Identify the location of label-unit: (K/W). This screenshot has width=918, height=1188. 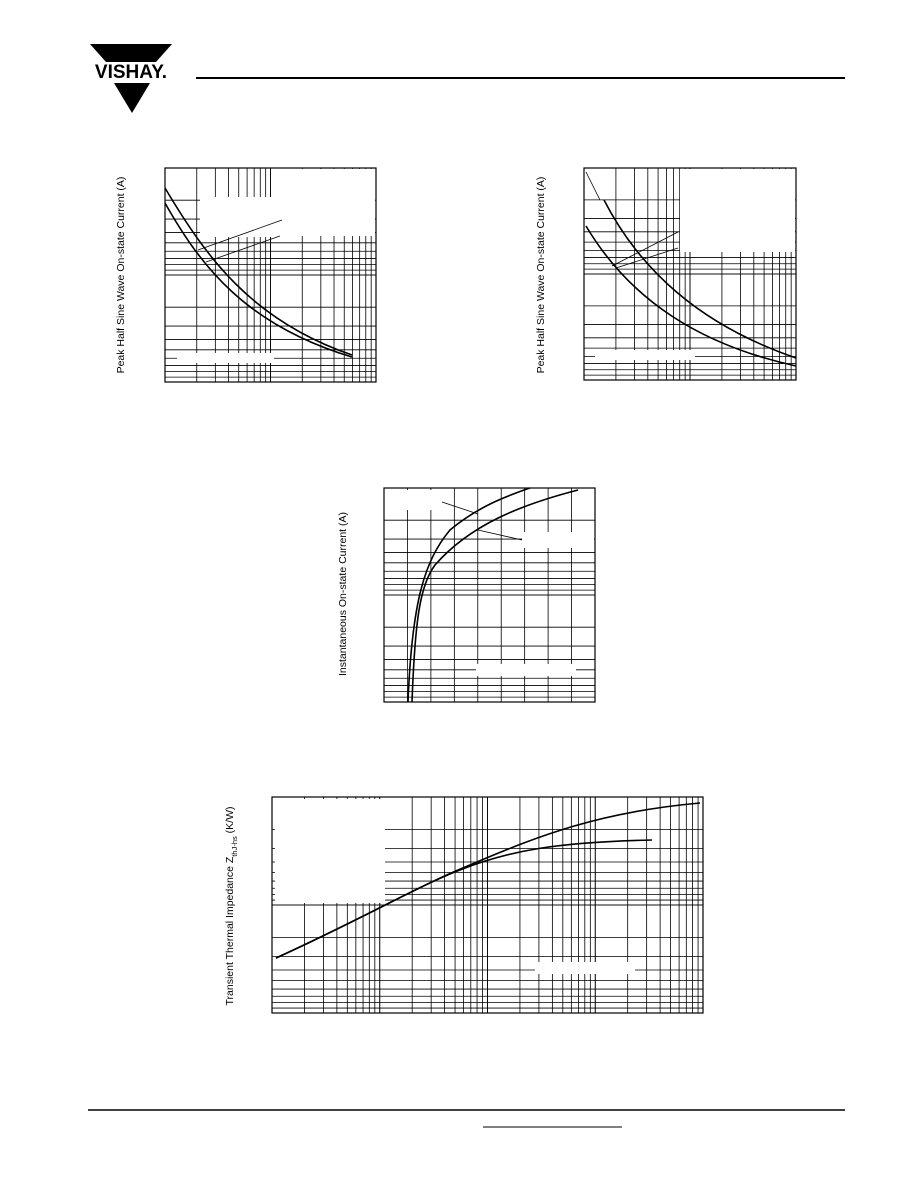
(230, 821).